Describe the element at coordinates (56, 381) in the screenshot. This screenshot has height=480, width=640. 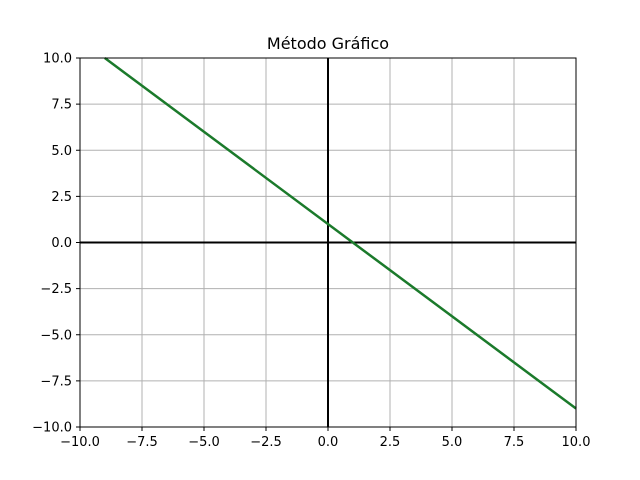
I see `y-tick-label-7: −7.5` at that location.